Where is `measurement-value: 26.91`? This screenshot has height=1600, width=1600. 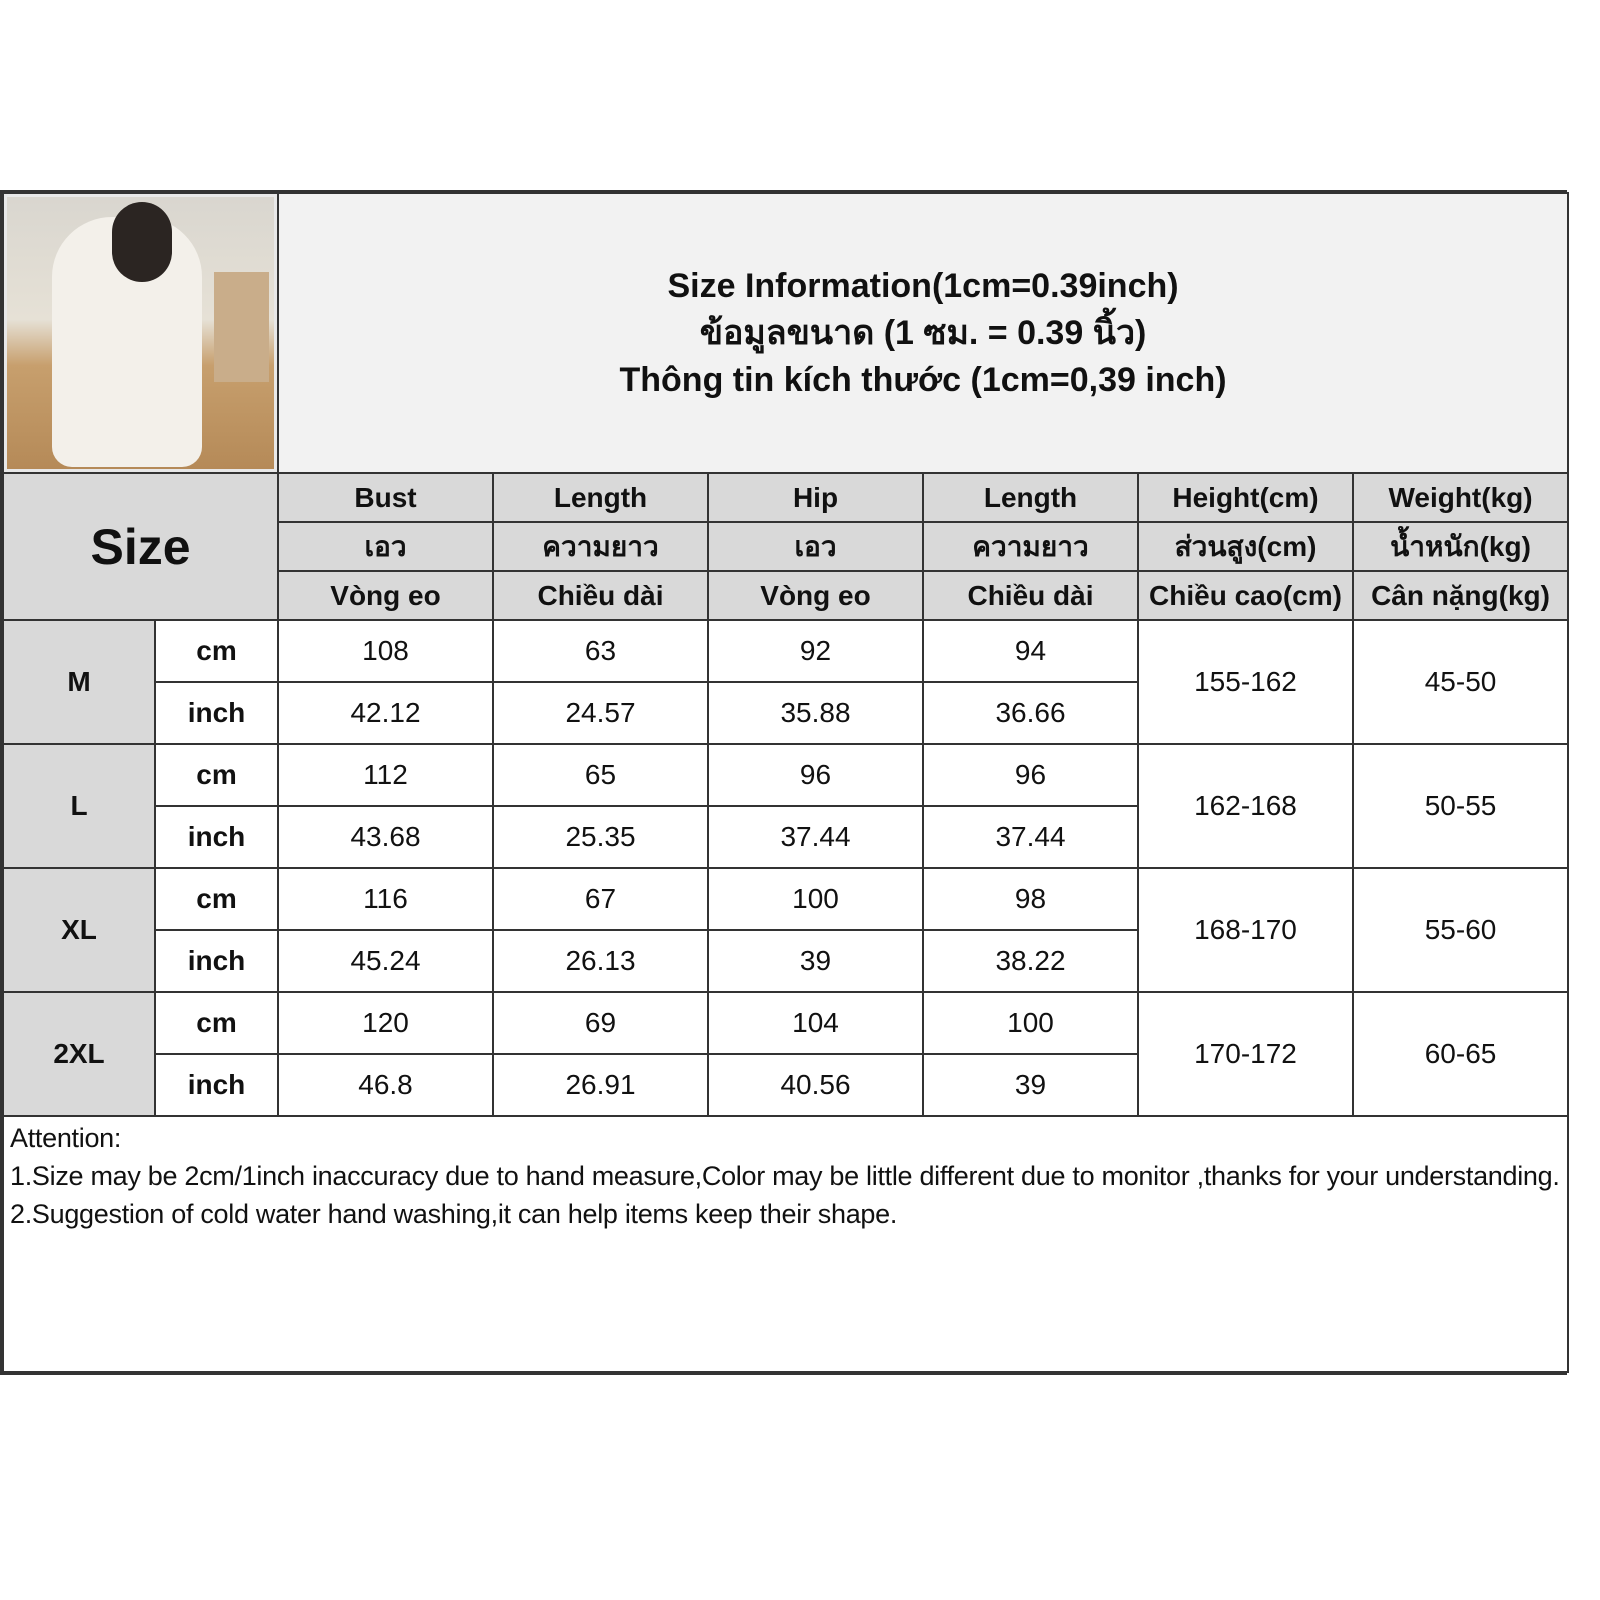 measurement-value: 26.91 is located at coordinates (600, 1085).